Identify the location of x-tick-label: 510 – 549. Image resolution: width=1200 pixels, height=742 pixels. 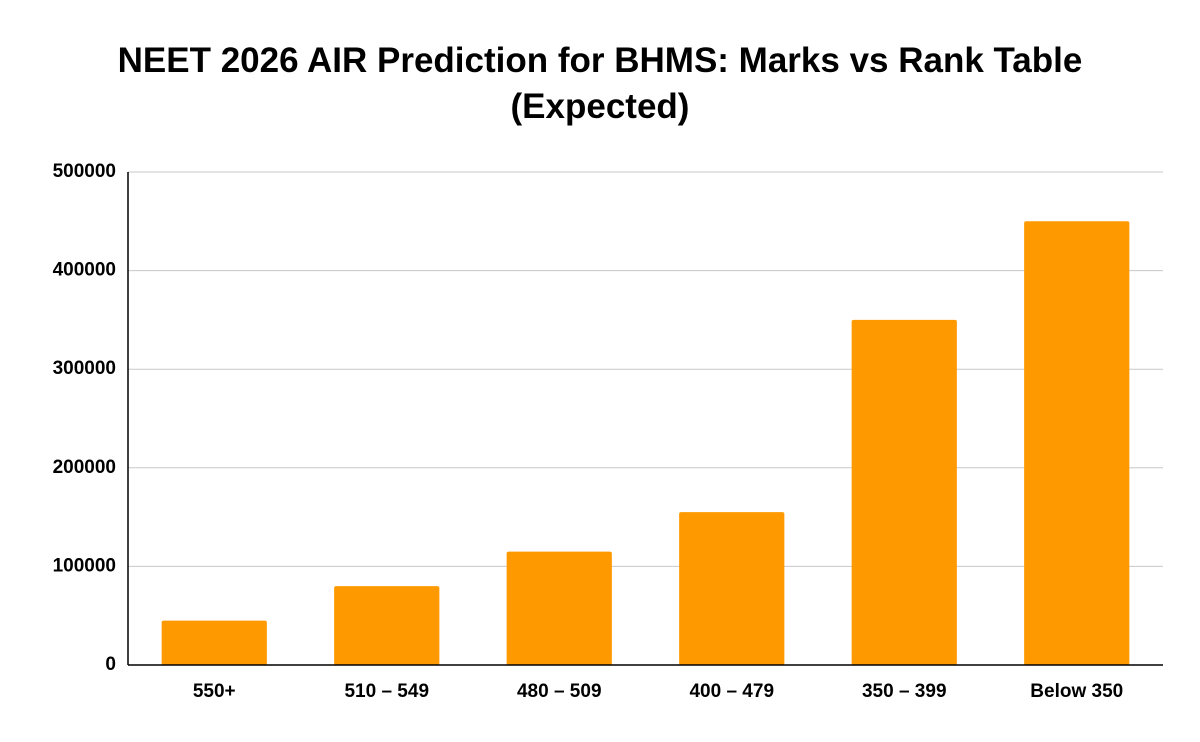
(386, 691).